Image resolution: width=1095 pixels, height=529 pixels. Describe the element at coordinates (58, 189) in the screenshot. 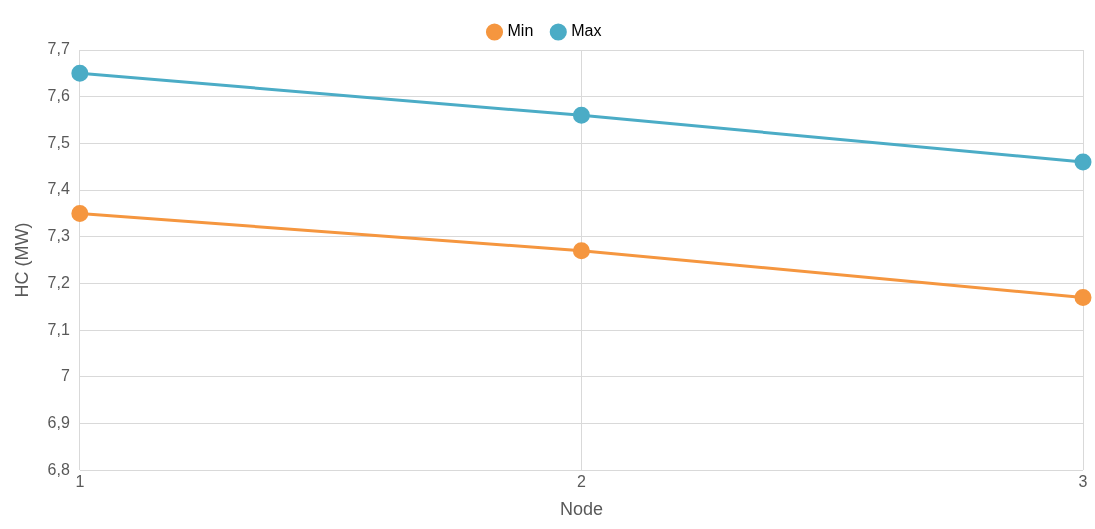

I see `y-tick-label: 7,4` at that location.